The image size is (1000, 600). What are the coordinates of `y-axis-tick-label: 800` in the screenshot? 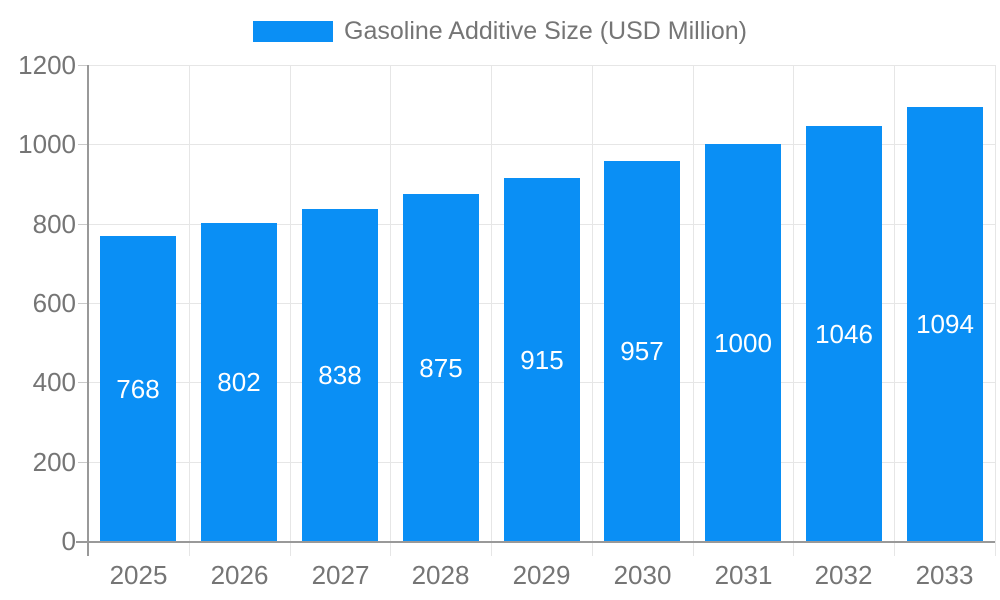 It's located at (54, 224).